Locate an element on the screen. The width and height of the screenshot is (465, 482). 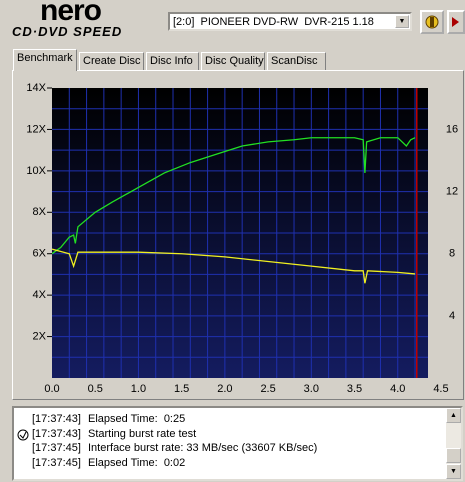
scroll-thumb is located at coordinates (453, 455).